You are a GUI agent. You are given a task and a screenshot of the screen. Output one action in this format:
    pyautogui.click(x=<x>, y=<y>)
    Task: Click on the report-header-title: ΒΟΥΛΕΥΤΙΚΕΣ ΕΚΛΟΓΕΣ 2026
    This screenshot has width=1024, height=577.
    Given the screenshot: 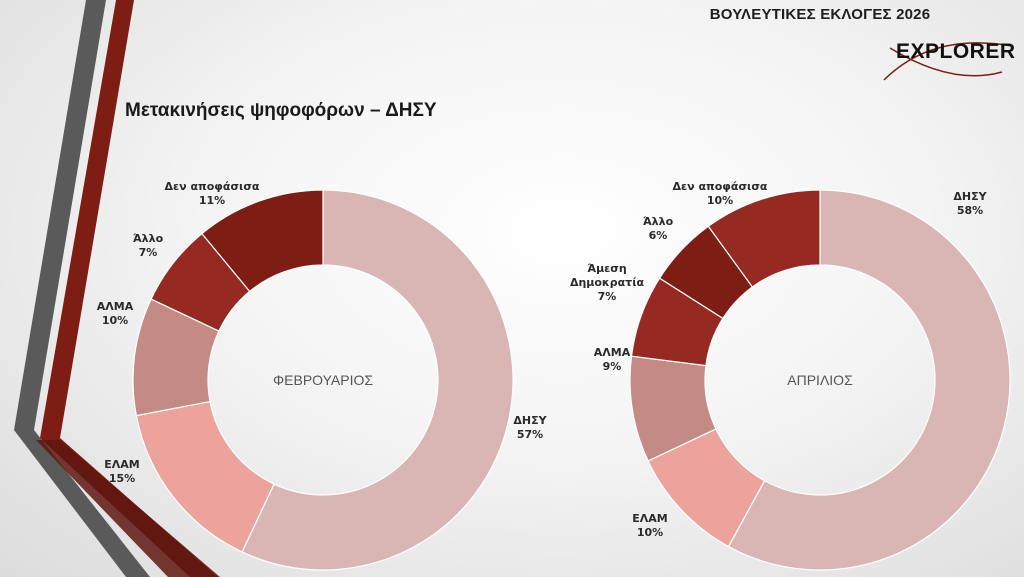 What is the action you would take?
    pyautogui.click(x=820, y=14)
    